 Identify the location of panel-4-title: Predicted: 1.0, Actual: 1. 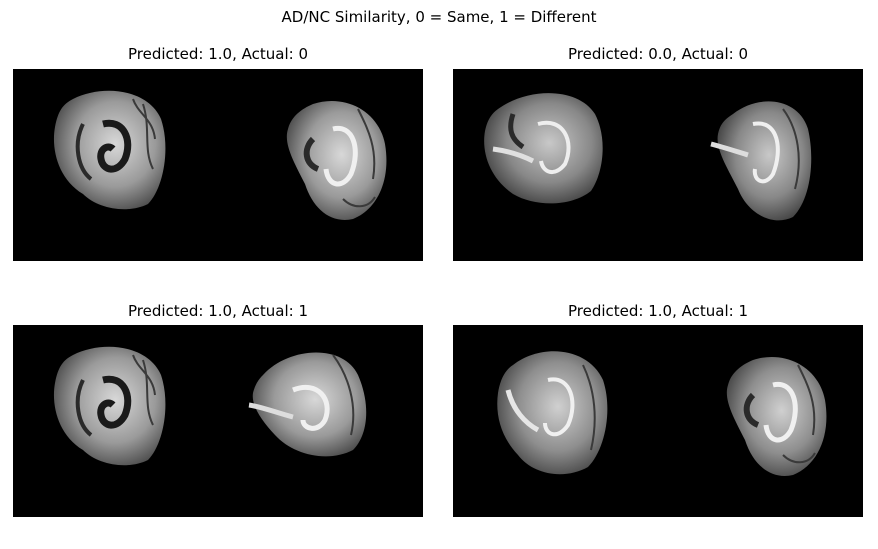
(658, 311).